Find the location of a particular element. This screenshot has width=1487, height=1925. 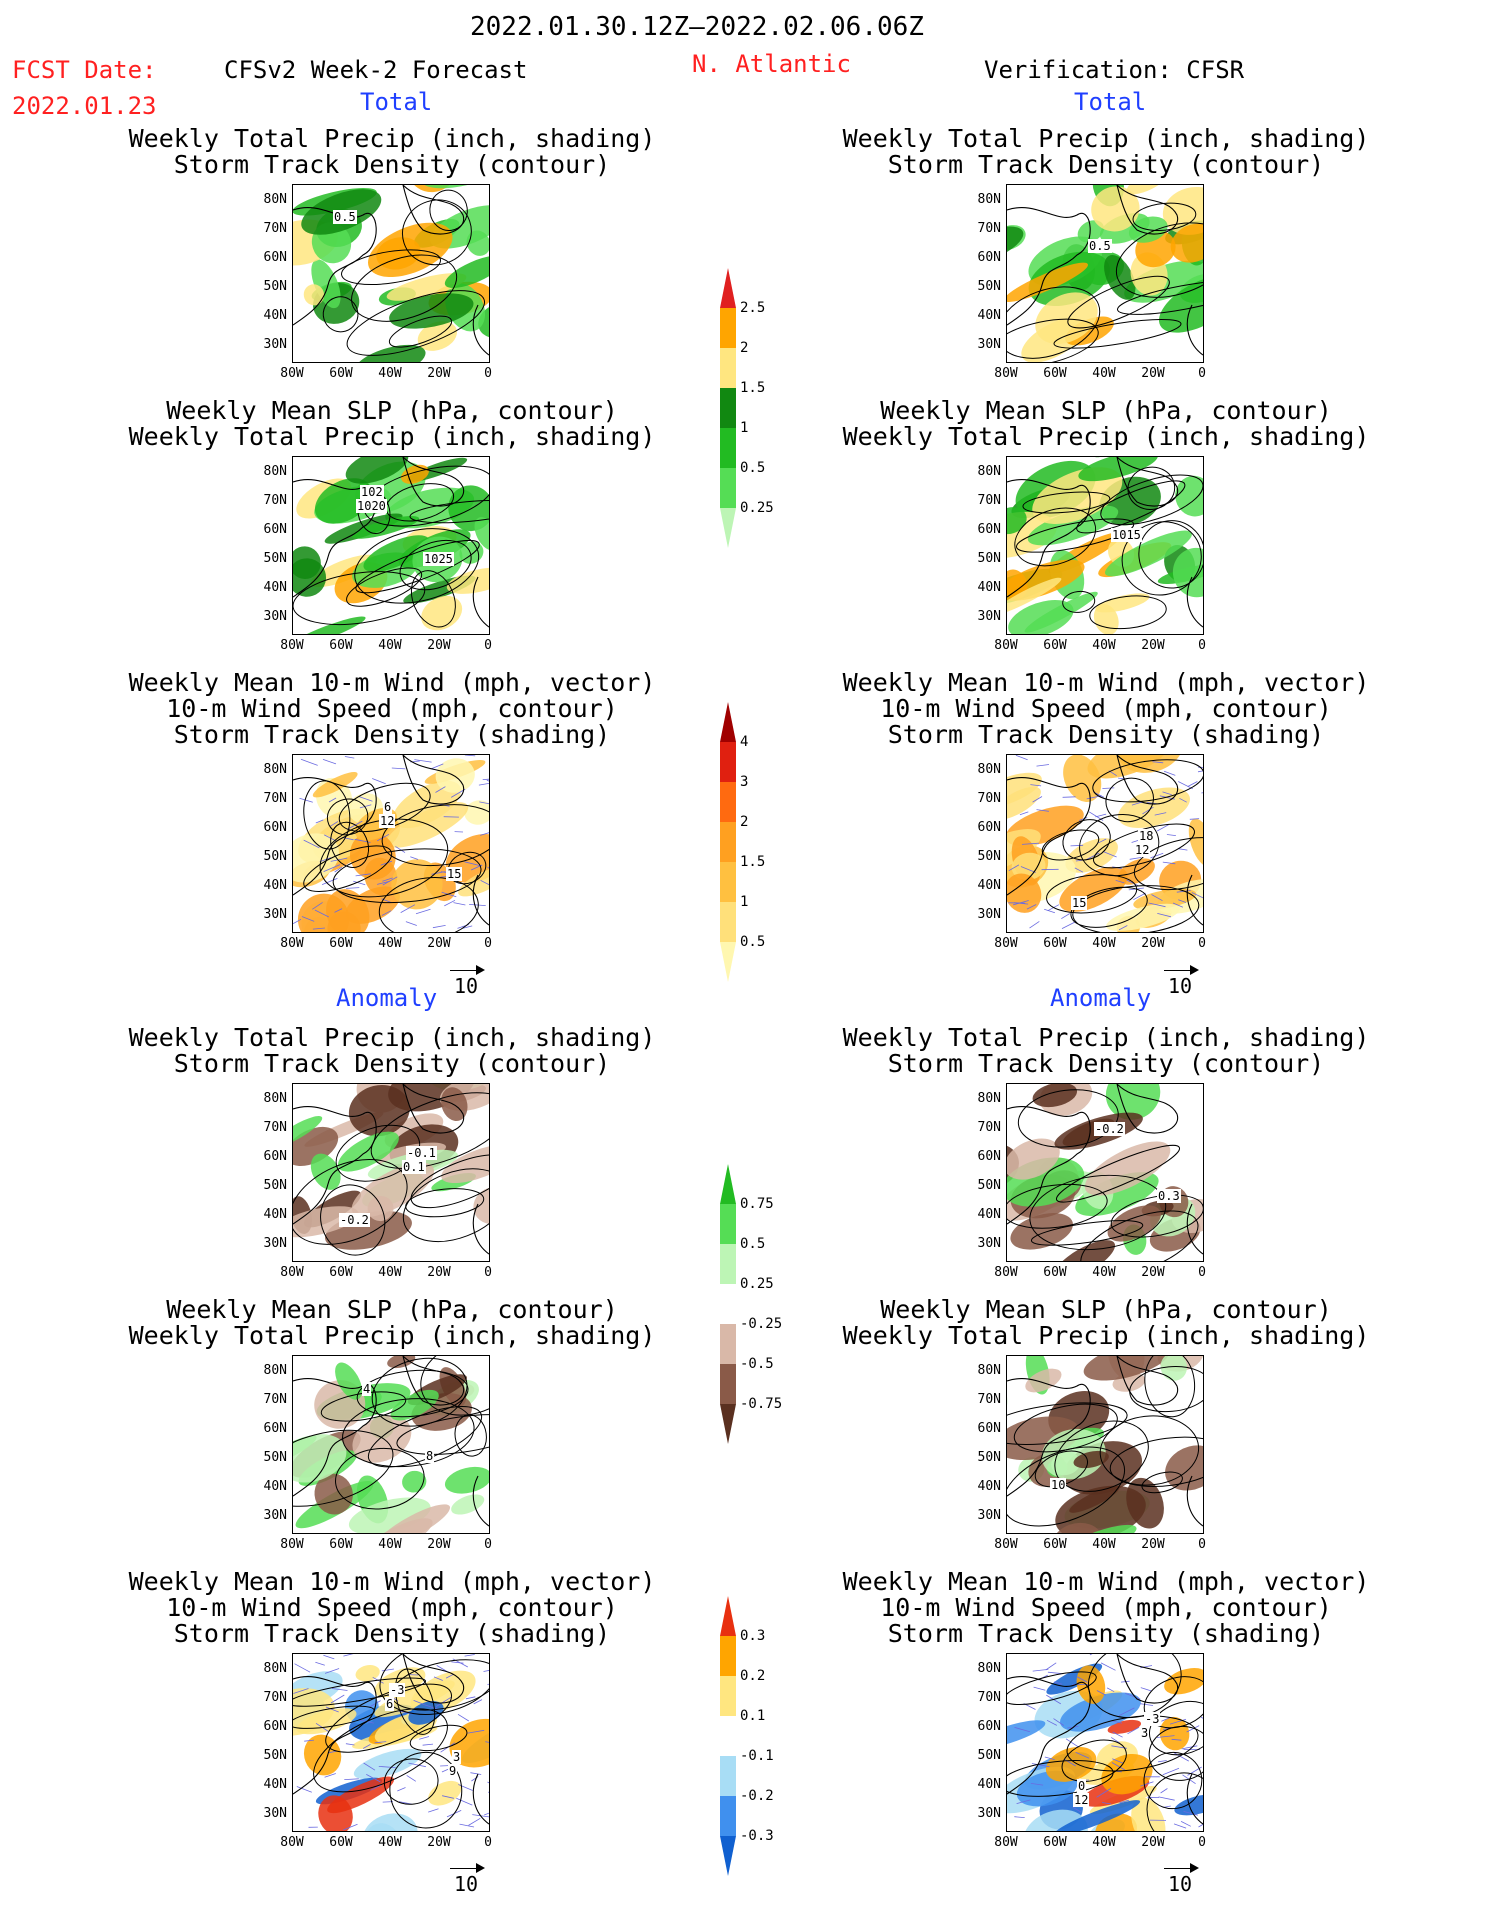

panel-title-line: 10-m Wind Speed (mph, contour) is located at coordinates (1106, 708).